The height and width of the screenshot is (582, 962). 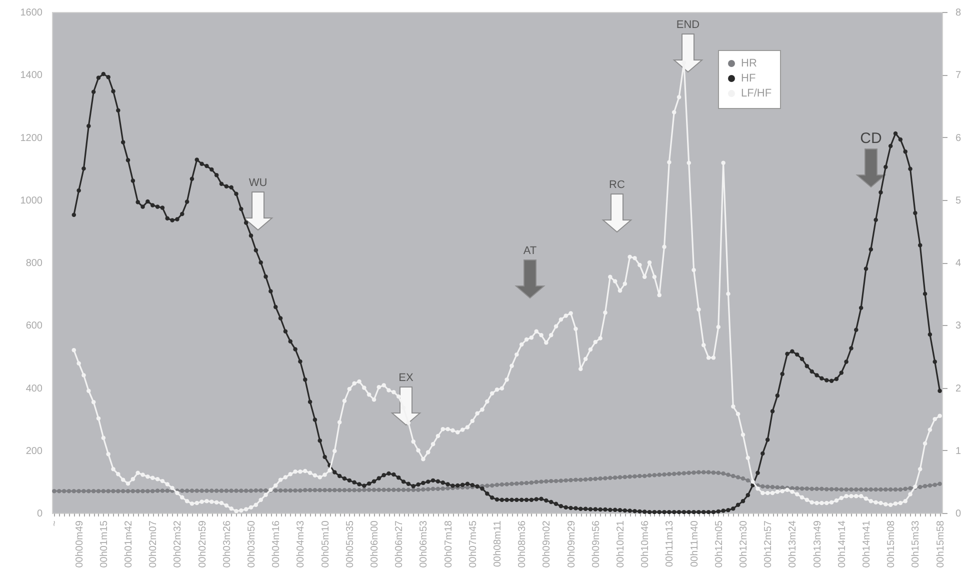 I want to click on x-tick-label: 00h11m13, so click(x=670, y=544).